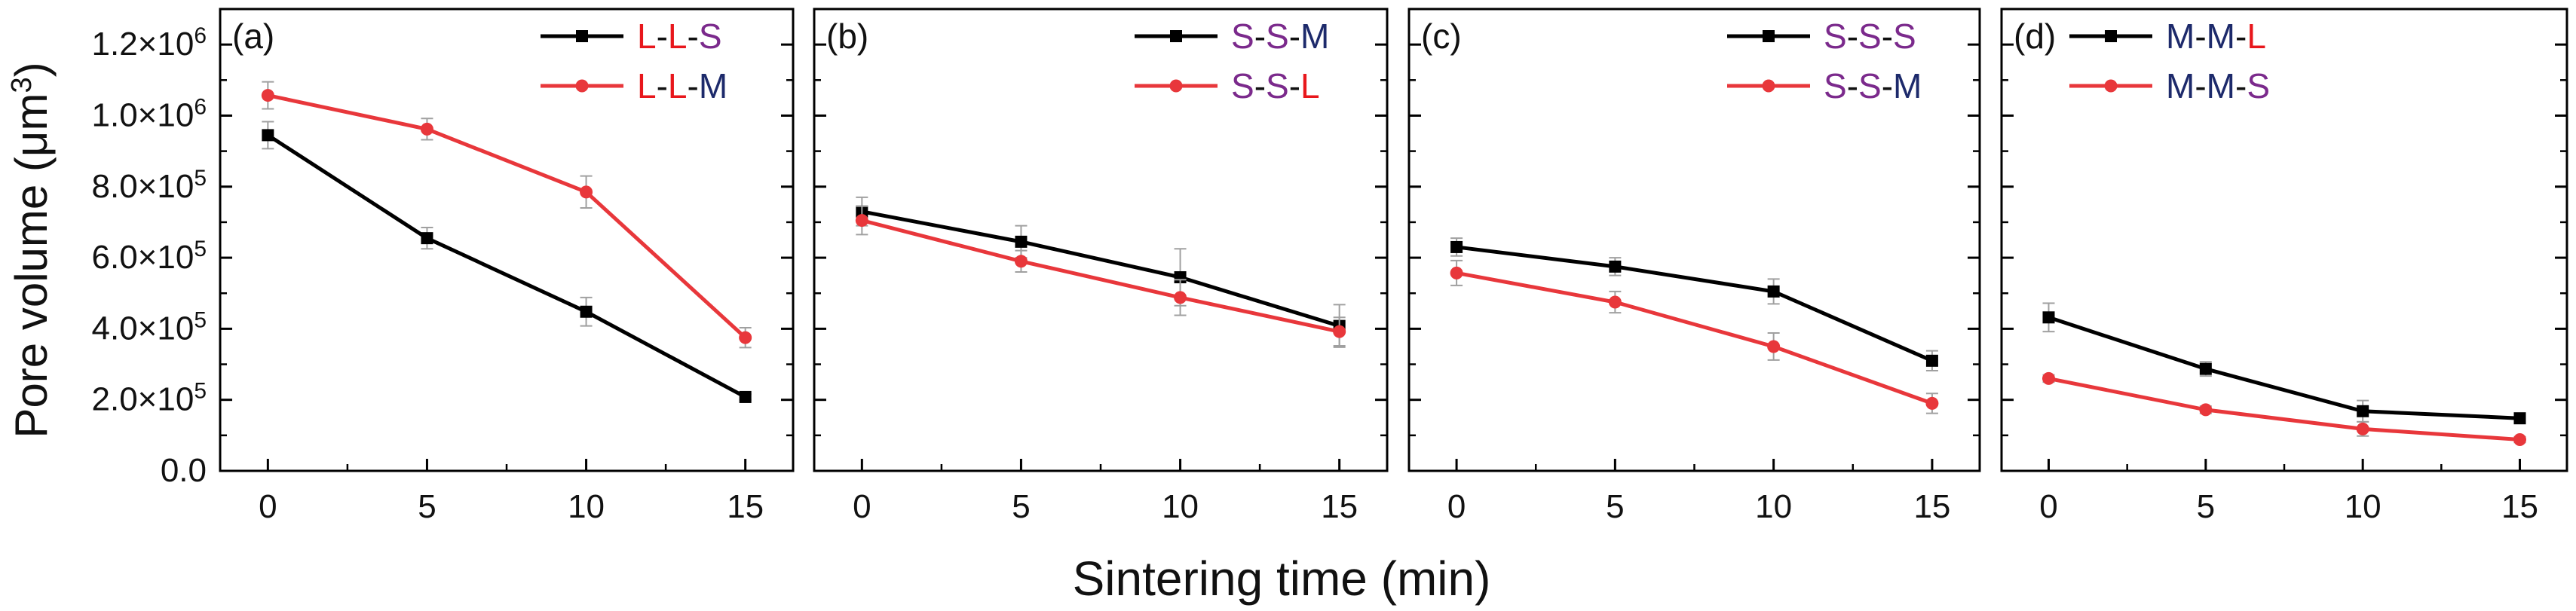 The width and height of the screenshot is (2576, 611). Describe the element at coordinates (143, 115) in the screenshot. I see `y-tick-label-mantissa: 1.0×10` at that location.